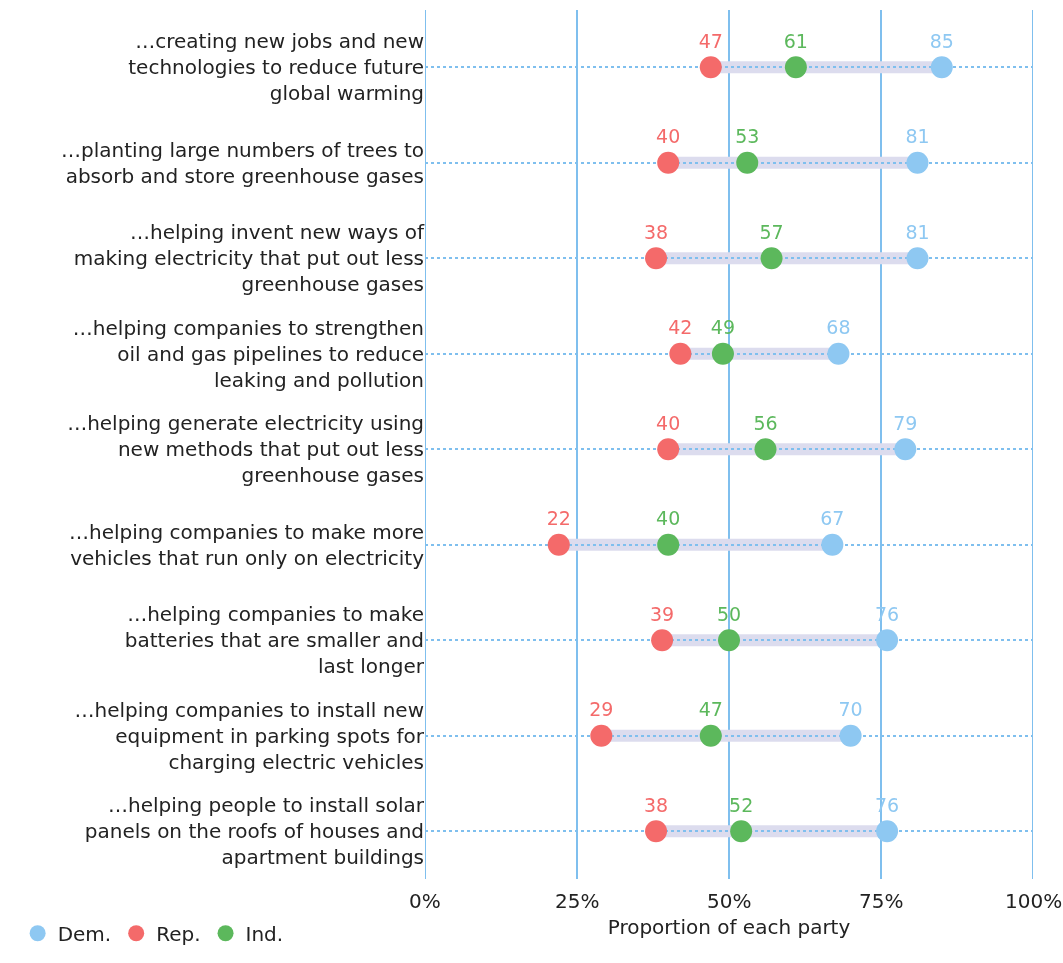 This screenshot has width=1063, height=963. What do you see at coordinates (248, 353) in the screenshot?
I see `y-tick-label: …helping companies to strengthen oil and gas pipelines to reduce leaking and pollution` at bounding box center [248, 353].